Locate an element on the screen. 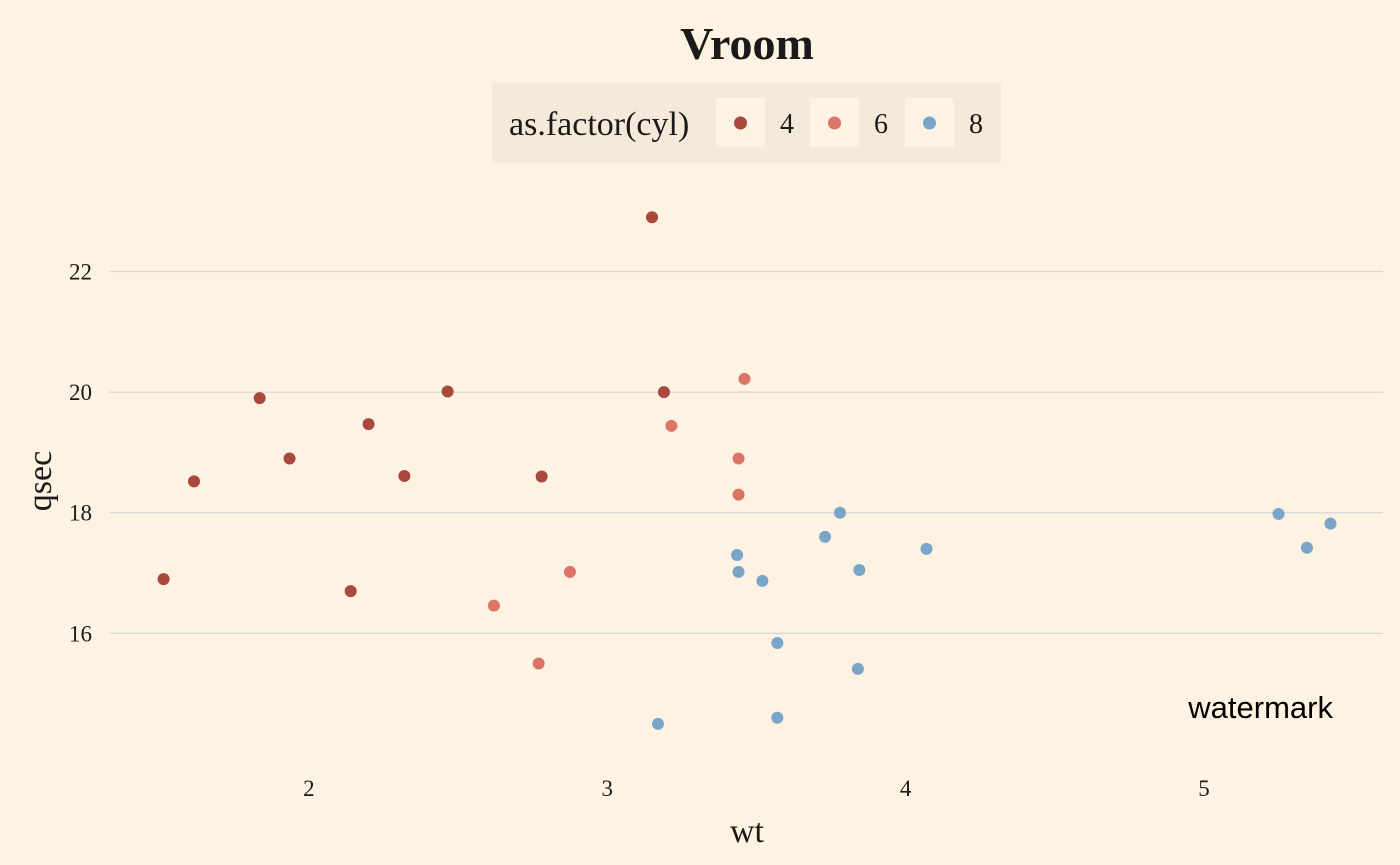 This screenshot has width=1400, height=865. legend: as.factor(cyl) 4 6 8 is located at coordinates (746, 123).